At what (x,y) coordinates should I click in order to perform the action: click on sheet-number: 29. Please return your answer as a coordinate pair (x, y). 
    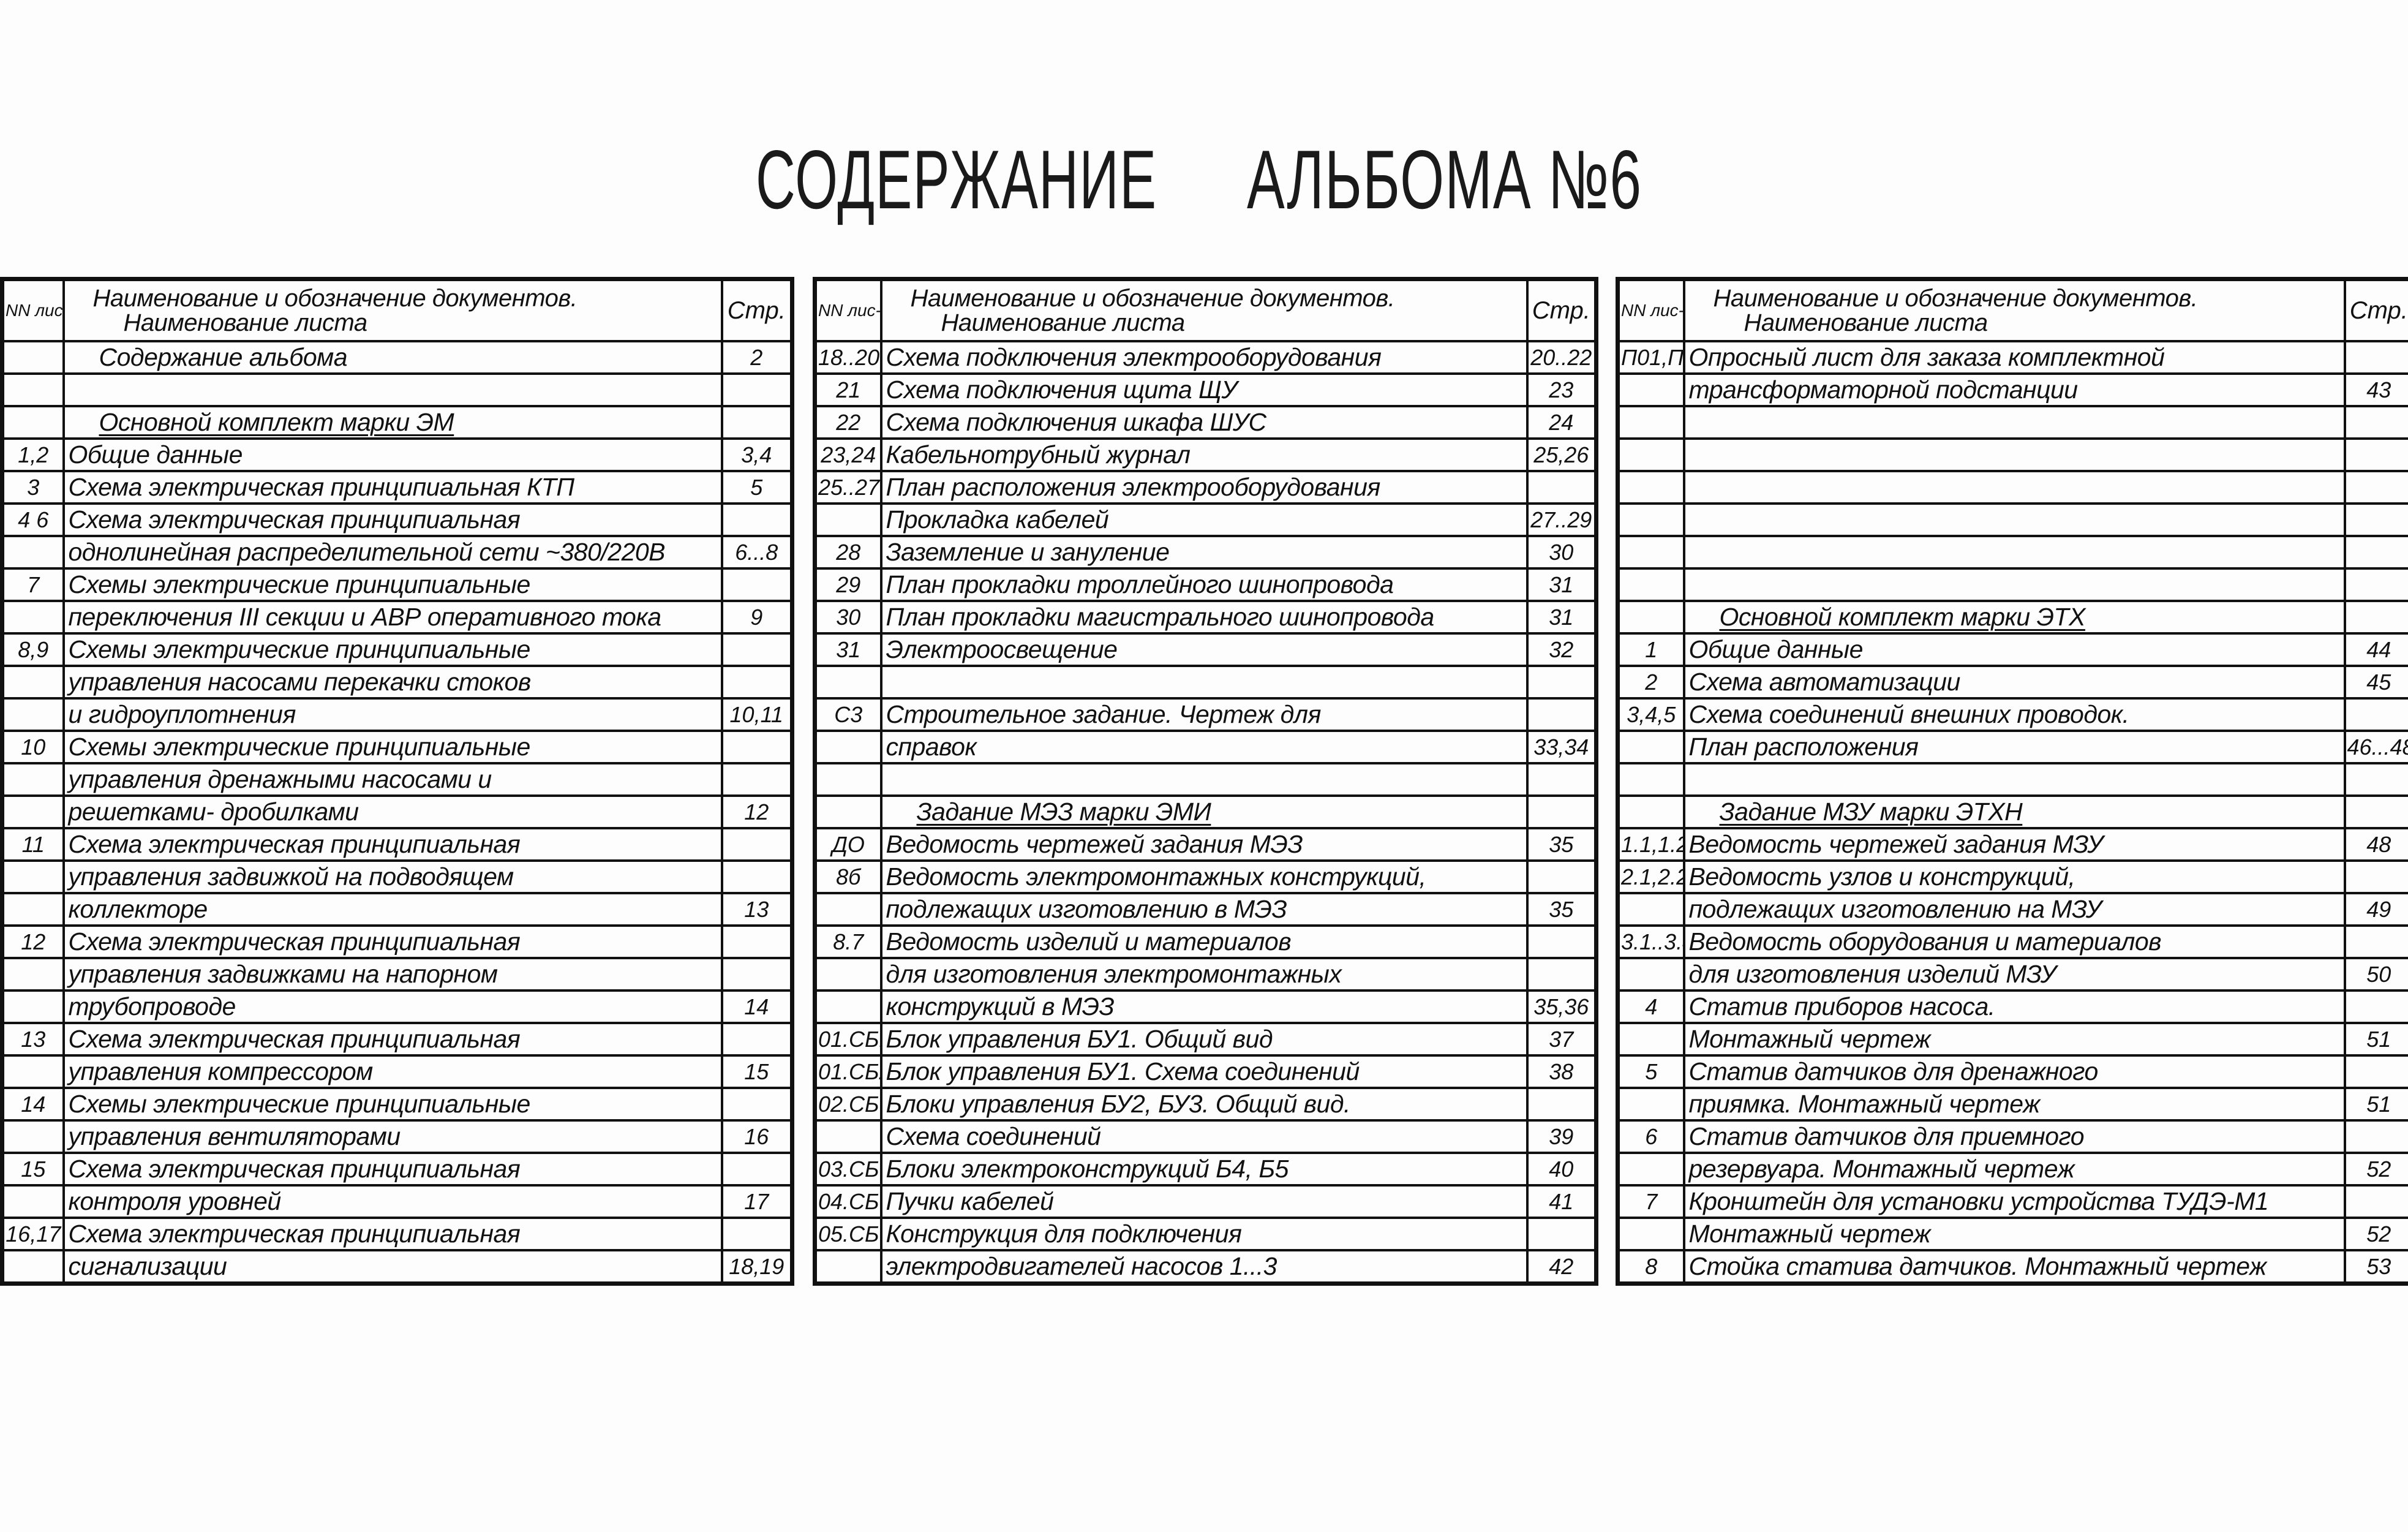
    Looking at the image, I should click on (847, 584).